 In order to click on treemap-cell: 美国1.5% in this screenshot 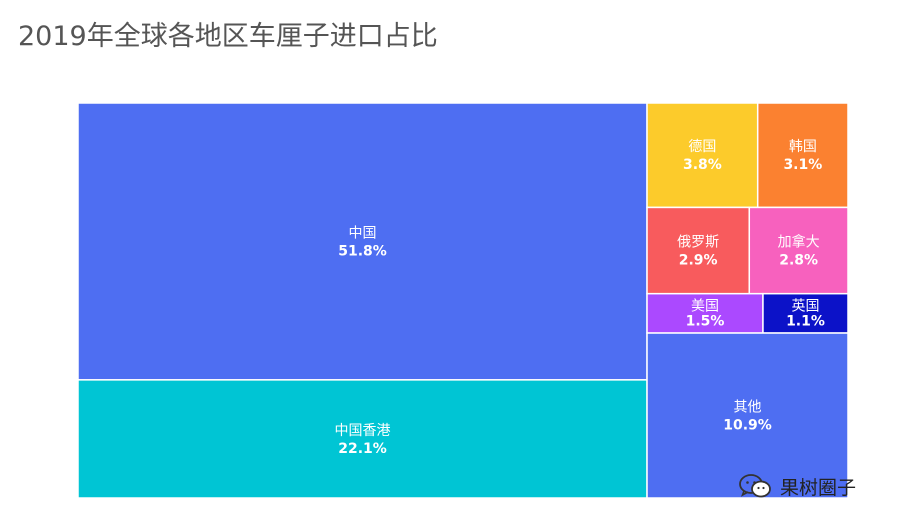, I will do `click(705, 313)`.